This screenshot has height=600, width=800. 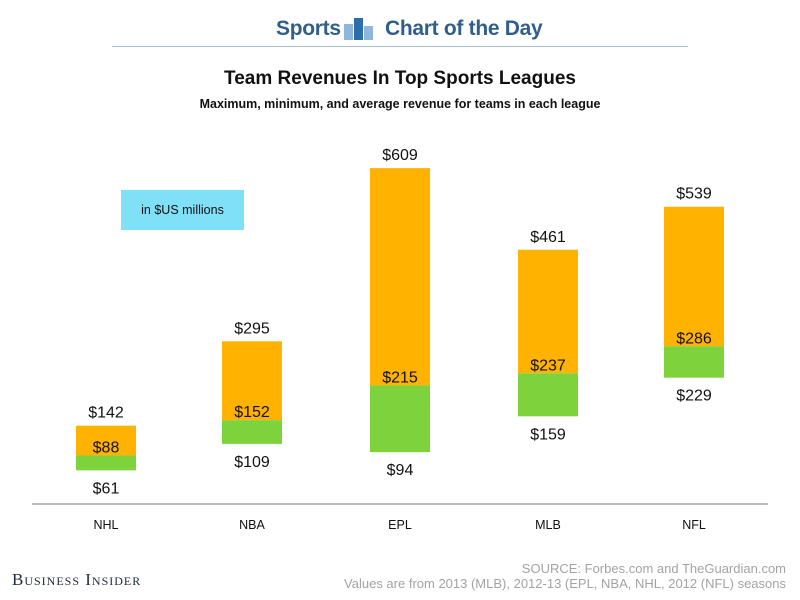 What do you see at coordinates (548, 434) in the screenshot?
I see `label-min-mlb: $159` at bounding box center [548, 434].